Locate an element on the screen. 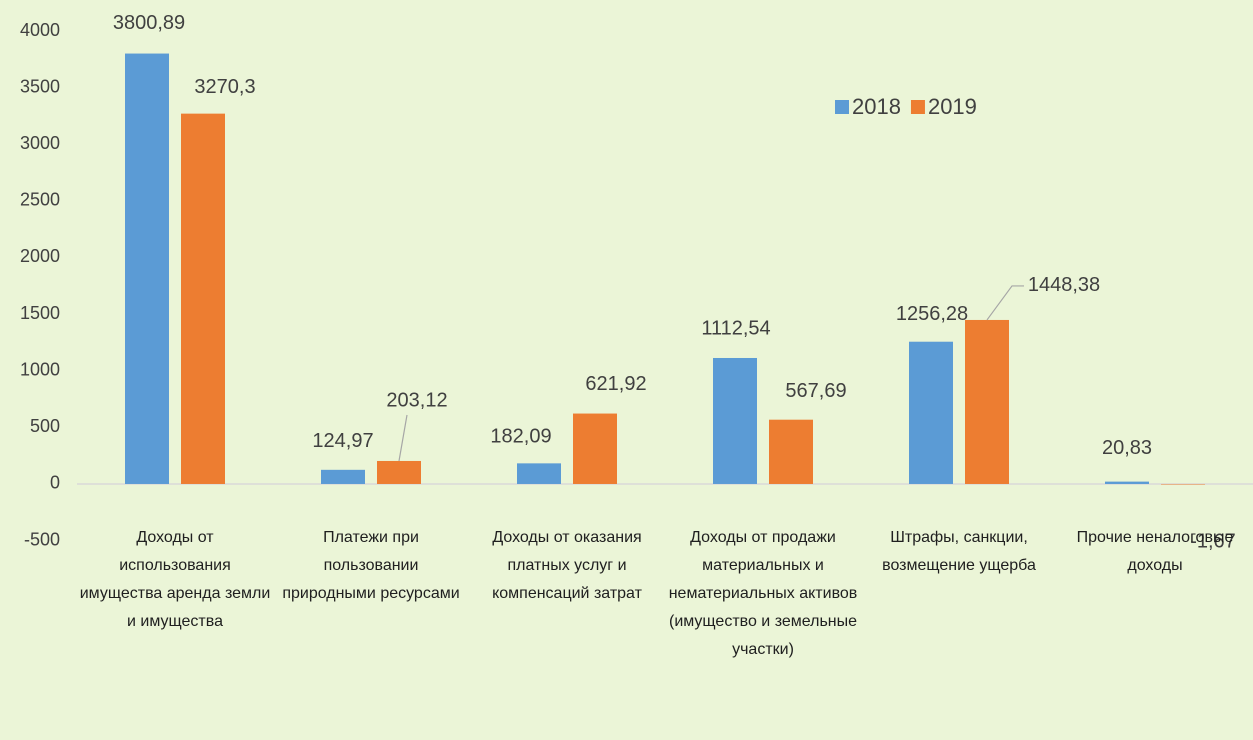 This screenshot has height=740, width=1253. y-tick-label: 0 is located at coordinates (55, 483).